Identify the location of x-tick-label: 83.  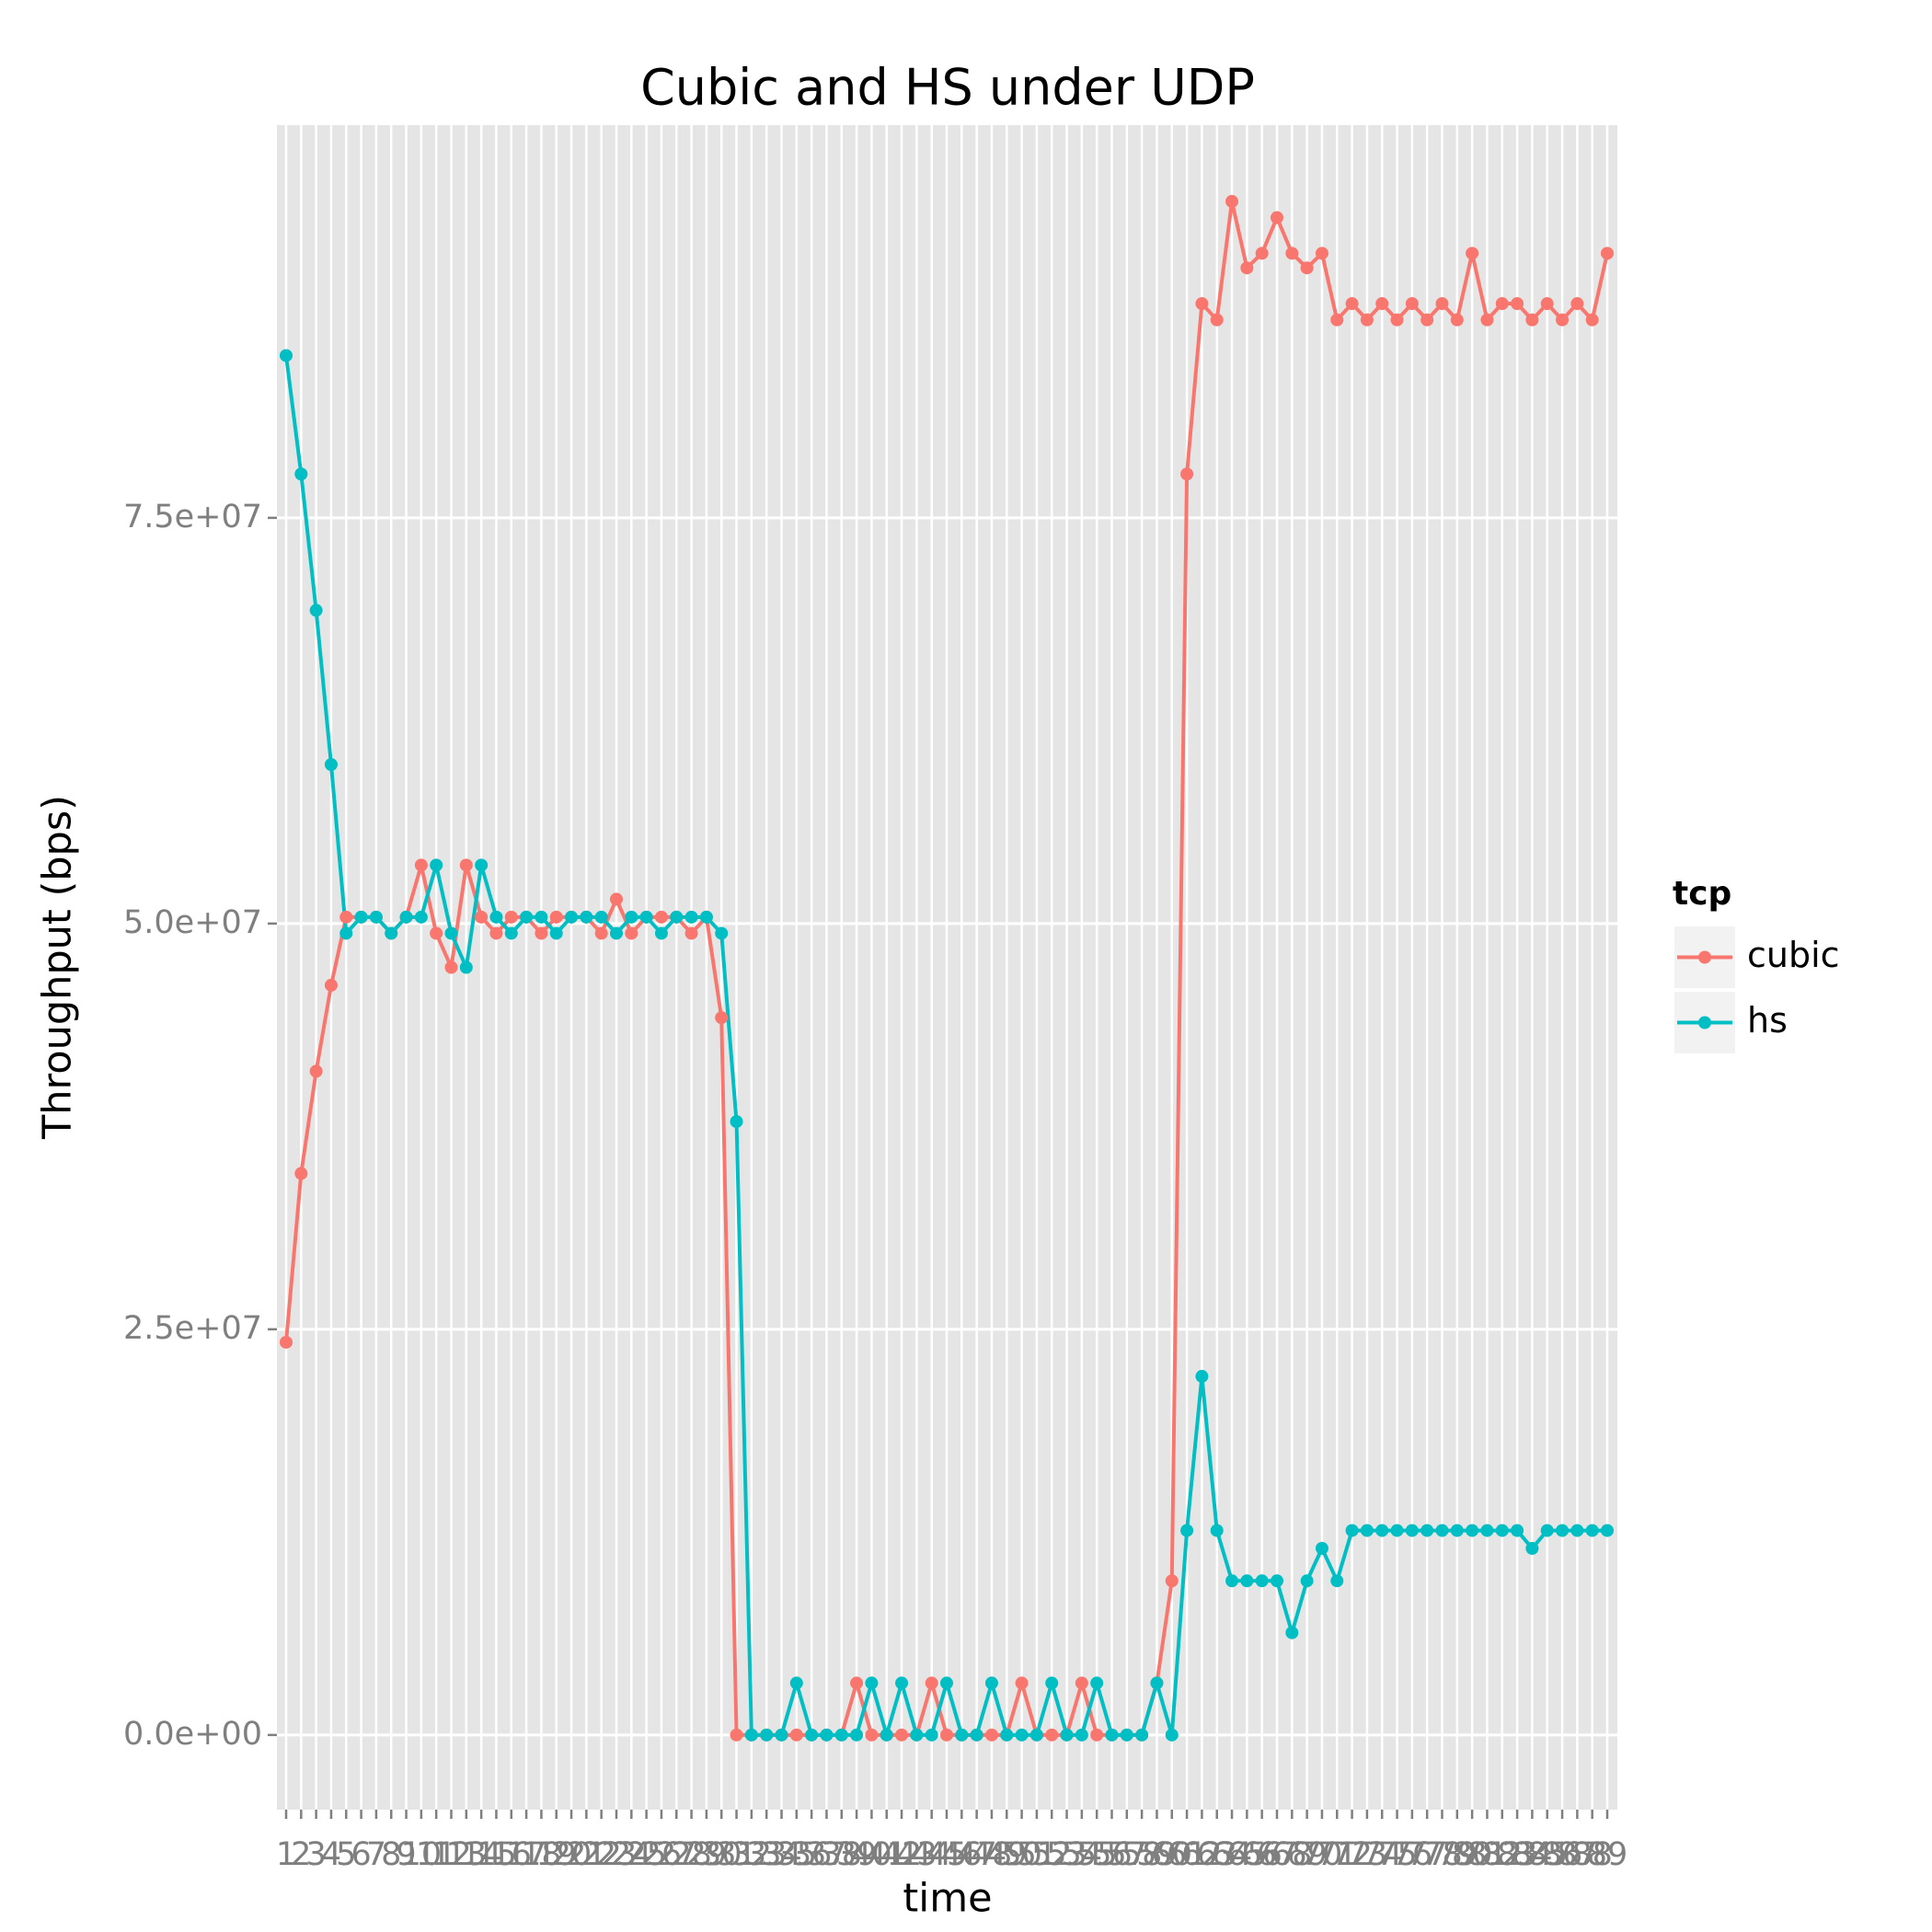
(1517, 1854).